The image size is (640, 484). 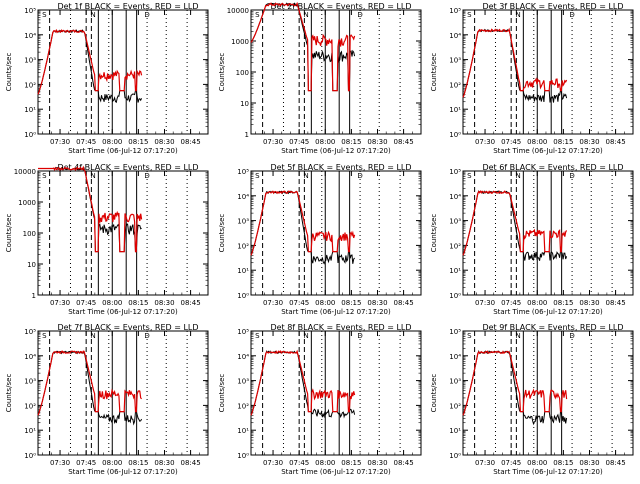 What do you see at coordinates (242, 73) in the screenshot?
I see `y-tick-label: 100` at bounding box center [242, 73].